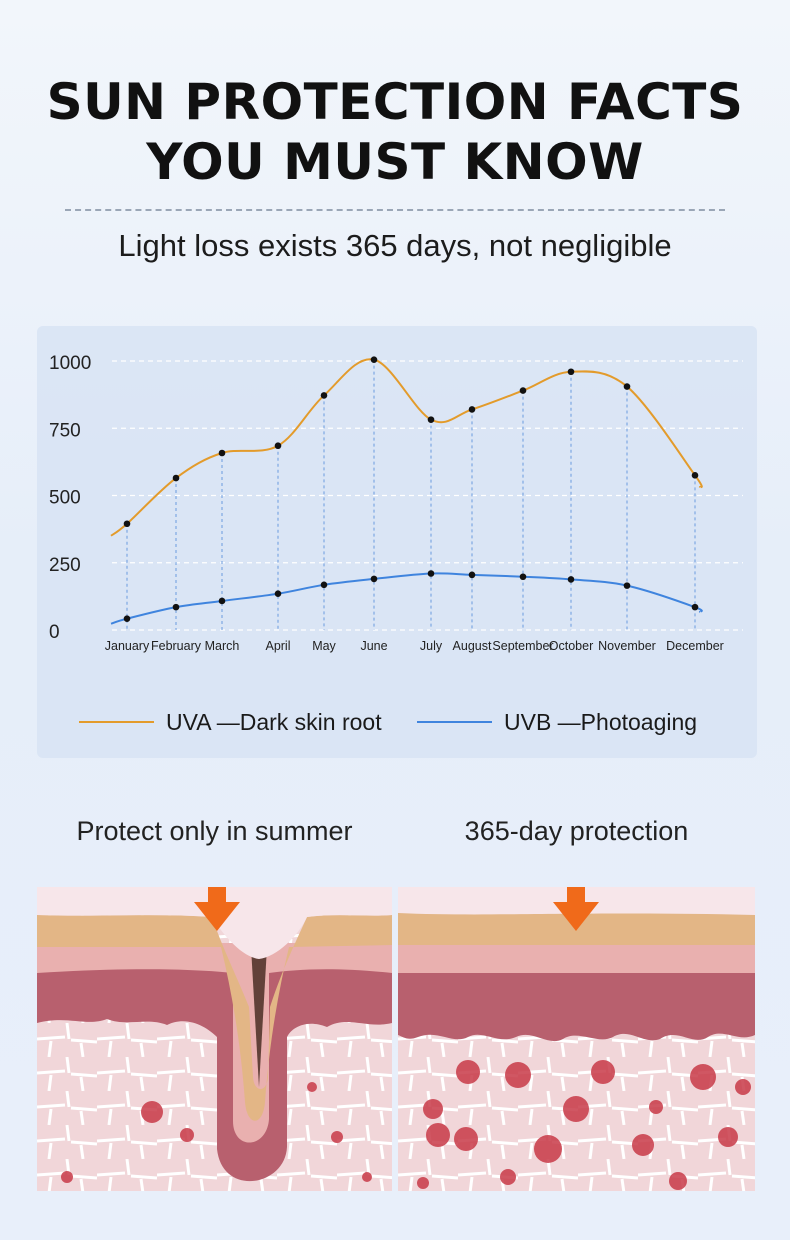  What do you see at coordinates (472, 646) in the screenshot?
I see `x-tick-label-august: August` at bounding box center [472, 646].